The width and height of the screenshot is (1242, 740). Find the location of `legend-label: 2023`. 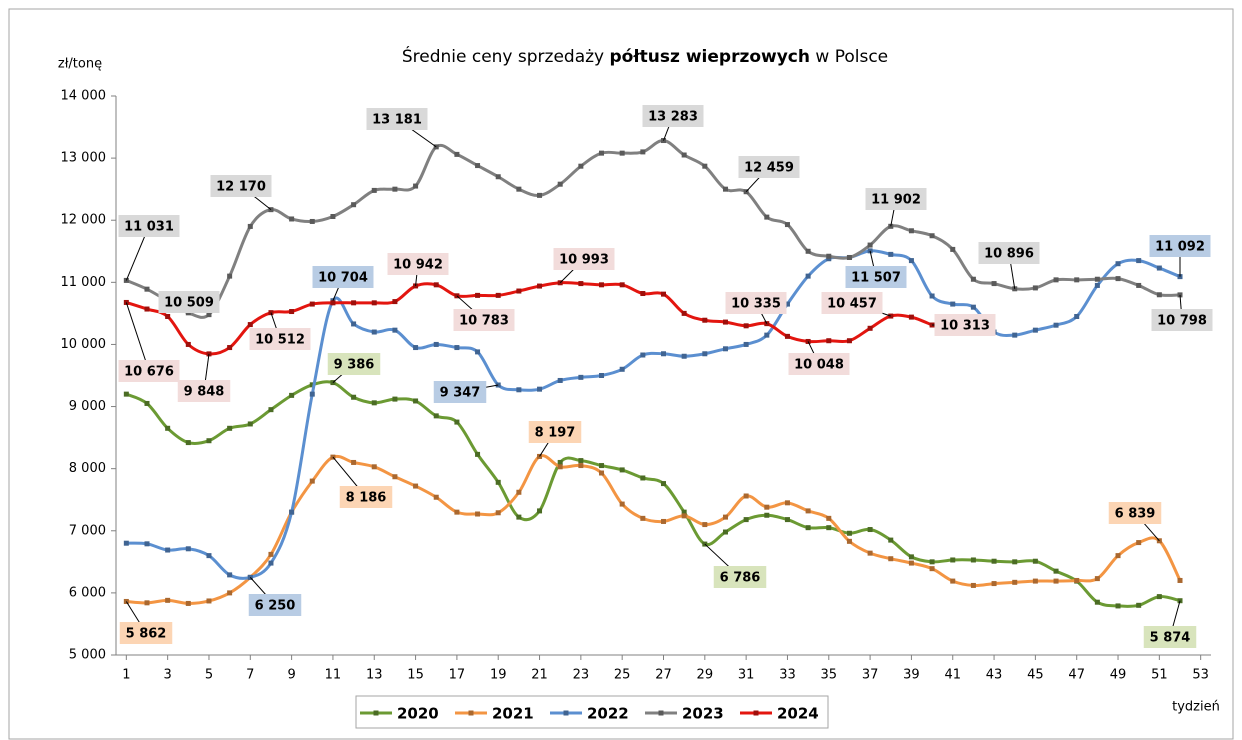

legend-label: 2023 is located at coordinates (703, 714).